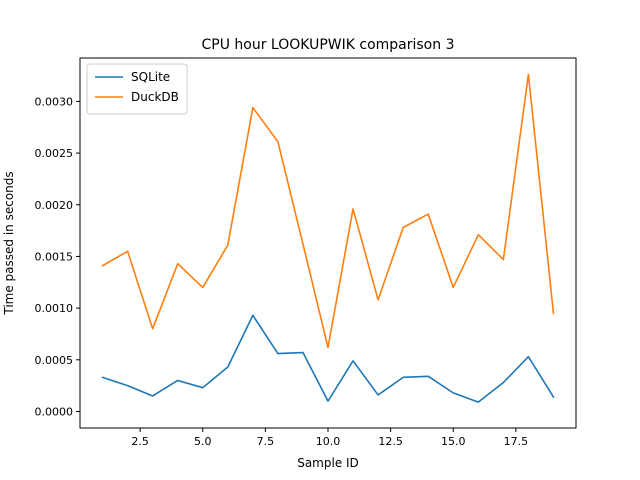 This screenshot has height=480, width=640. What do you see at coordinates (140, 441) in the screenshot?
I see `x-tick-label: 2.5` at bounding box center [140, 441].